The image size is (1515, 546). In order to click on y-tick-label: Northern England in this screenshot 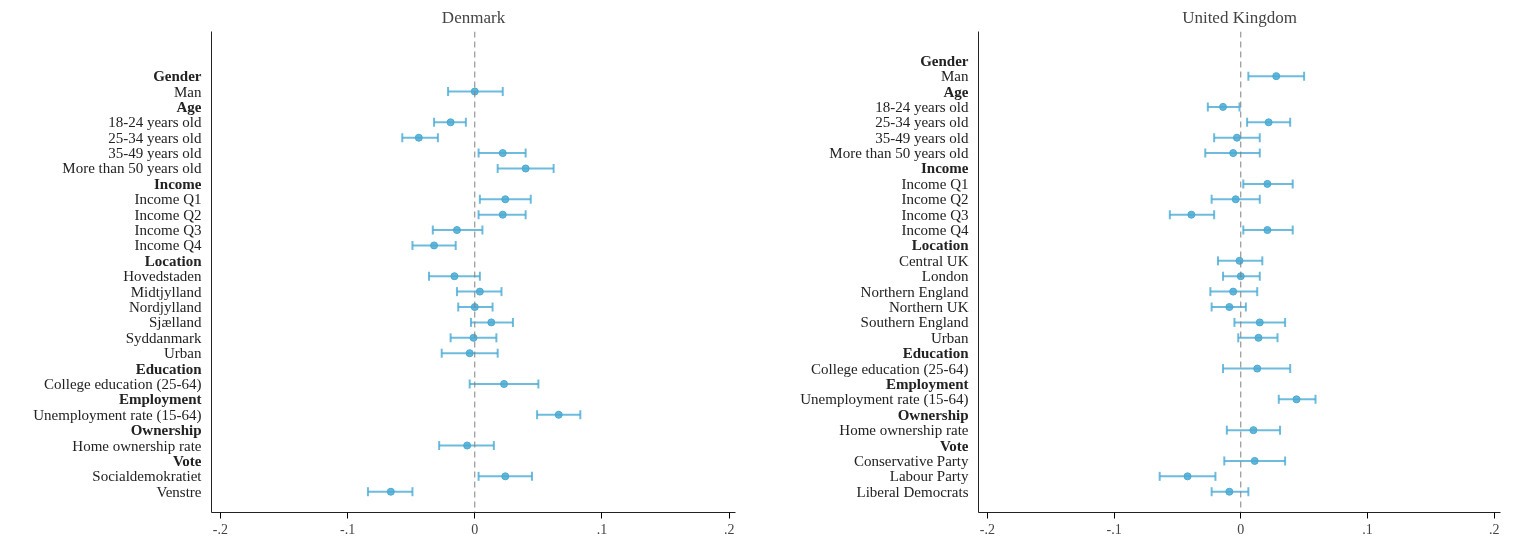, I will do `click(914, 291)`.